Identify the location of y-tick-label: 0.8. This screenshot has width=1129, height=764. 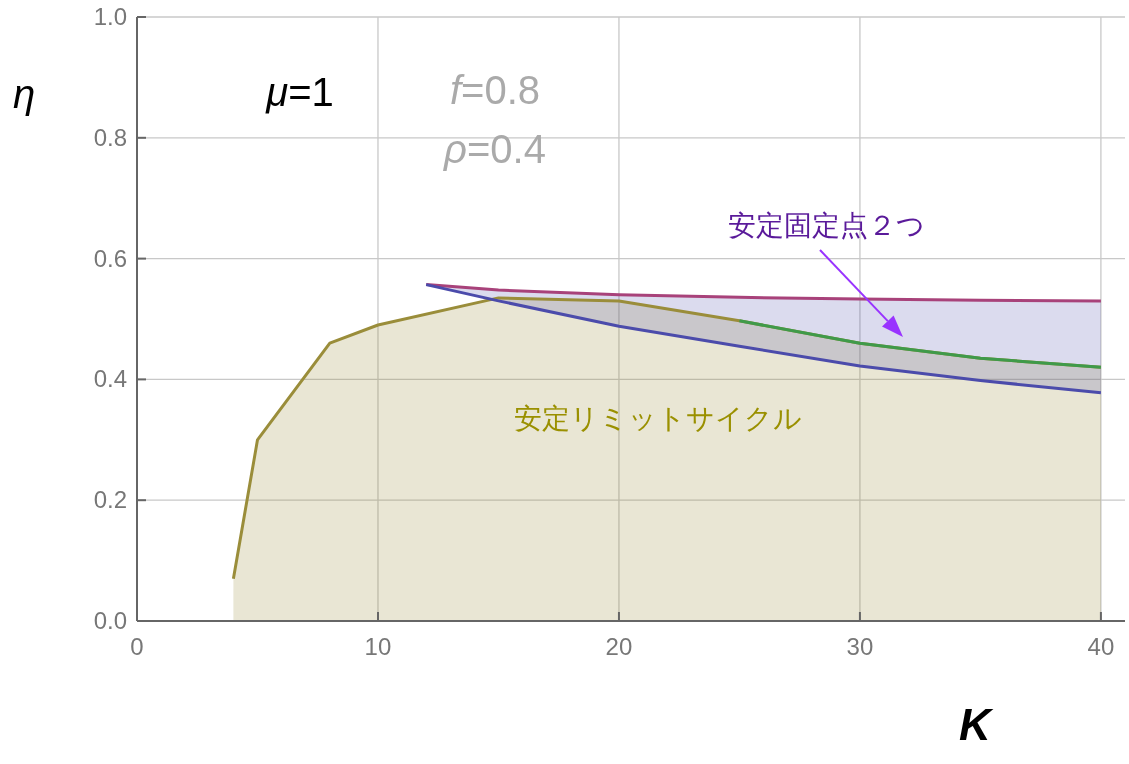
(110, 137).